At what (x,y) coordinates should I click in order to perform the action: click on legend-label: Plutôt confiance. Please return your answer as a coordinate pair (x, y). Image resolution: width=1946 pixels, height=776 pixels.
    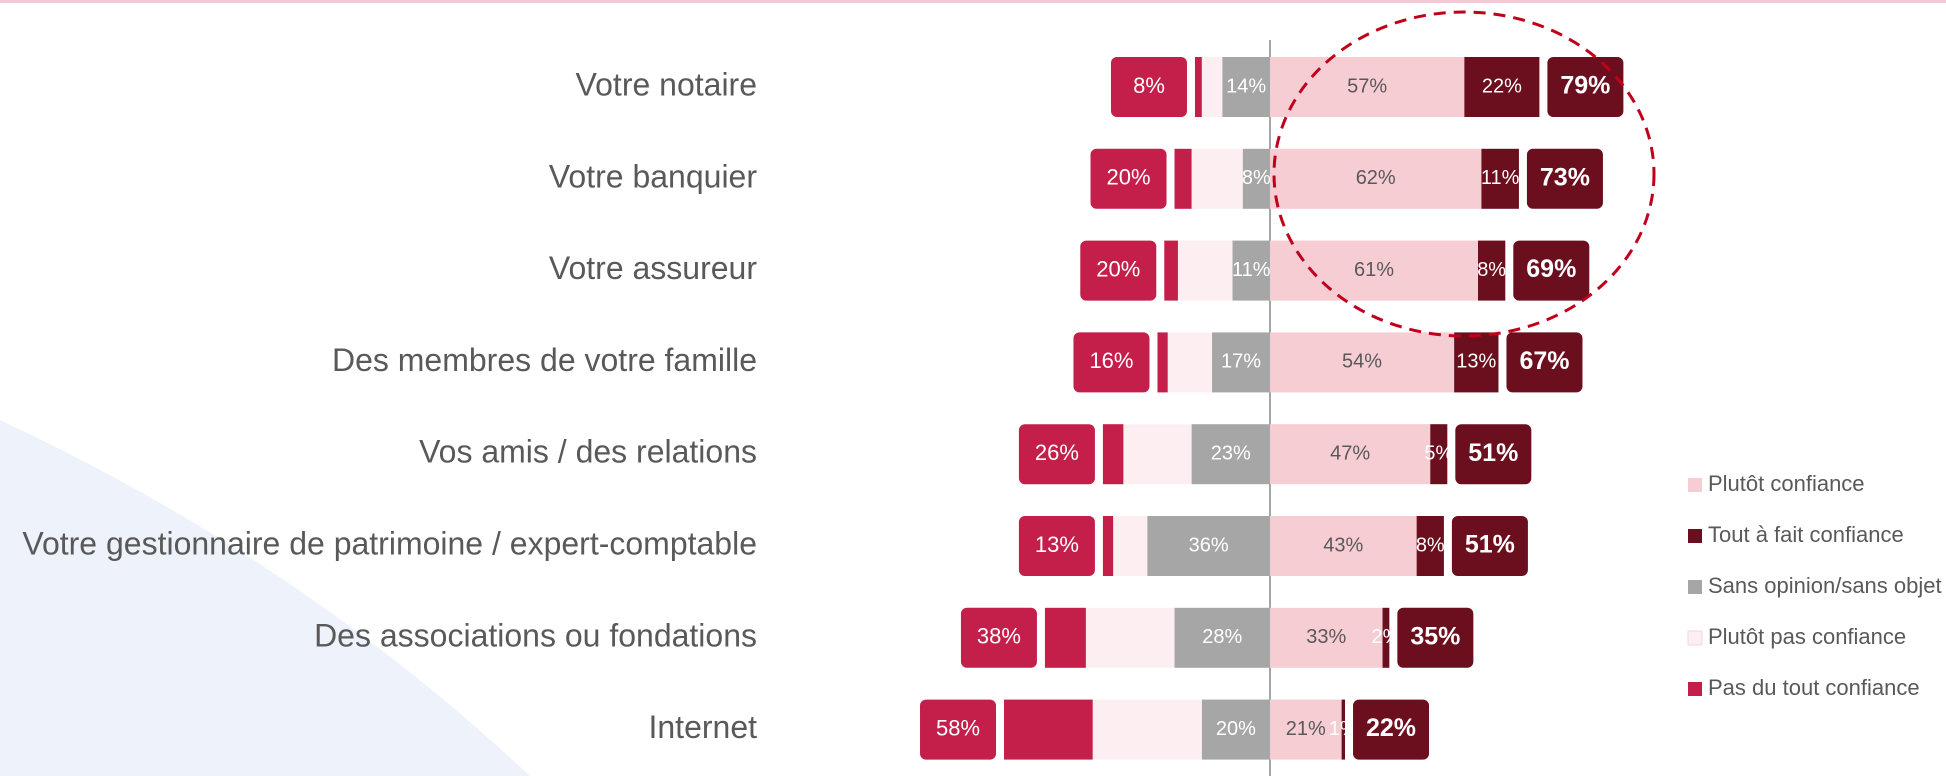
    Looking at the image, I should click on (1786, 483).